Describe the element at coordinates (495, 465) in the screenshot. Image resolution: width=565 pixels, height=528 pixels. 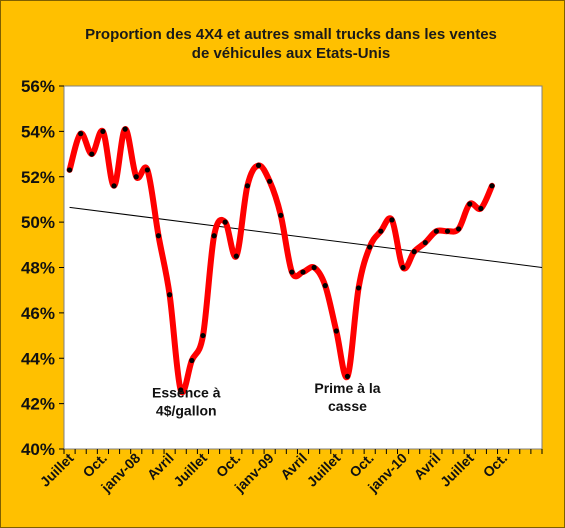
I see `x-tick-label: Oct.` at that location.